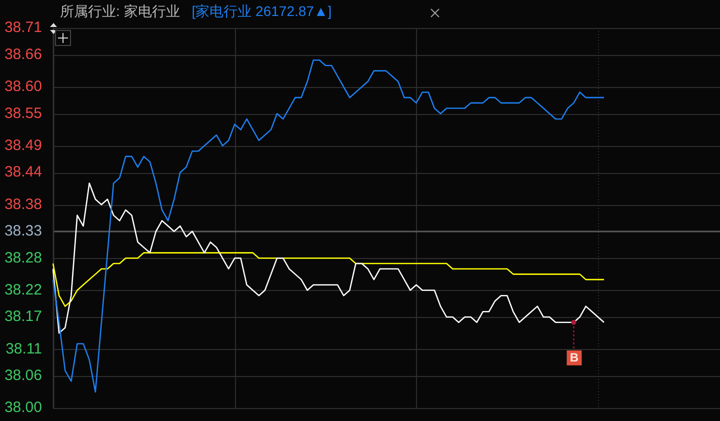 The image size is (720, 421). Describe the element at coordinates (23, 145) in the screenshot. I see `y-tick-label: 38.49` at that location.